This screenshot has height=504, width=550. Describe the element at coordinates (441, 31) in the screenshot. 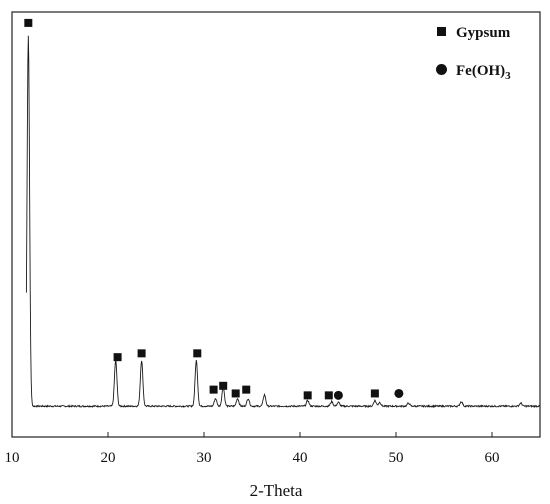

I see `legend-marker-gypsum` at that location.